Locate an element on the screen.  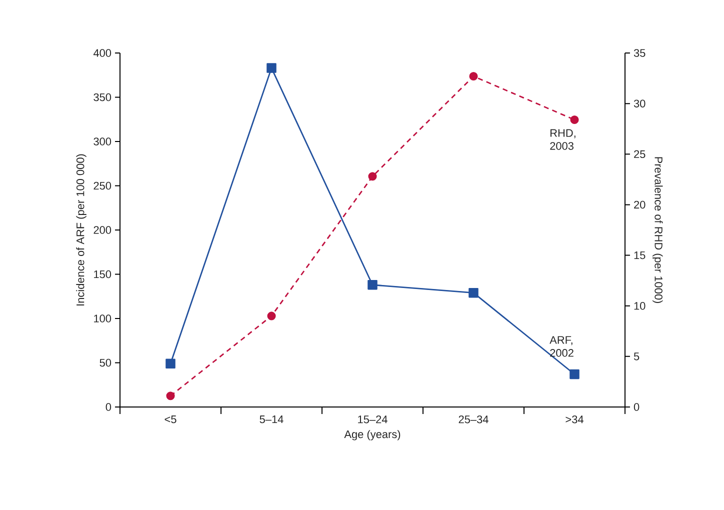
y-tick-label: 0 is located at coordinates (109, 407).